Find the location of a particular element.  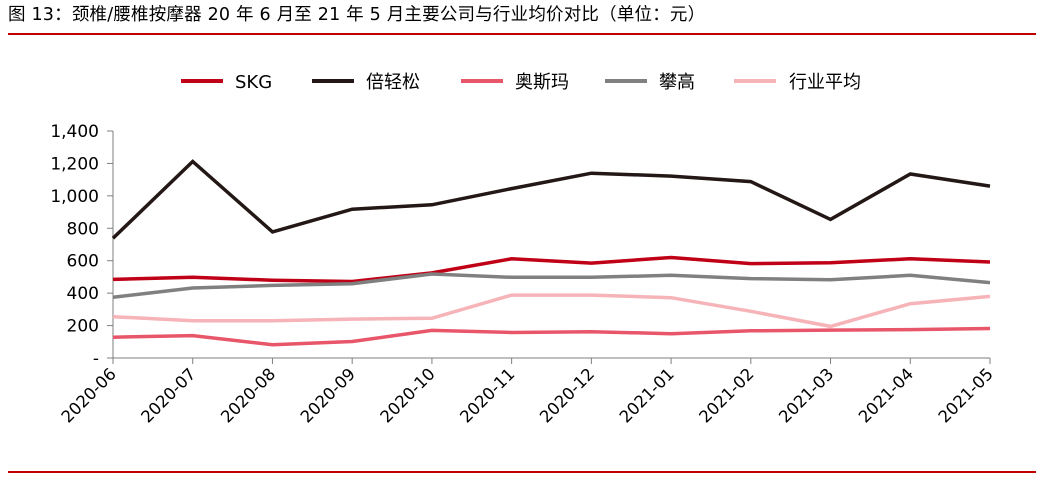

x-tick-label: 2020-09 is located at coordinates (328, 395).